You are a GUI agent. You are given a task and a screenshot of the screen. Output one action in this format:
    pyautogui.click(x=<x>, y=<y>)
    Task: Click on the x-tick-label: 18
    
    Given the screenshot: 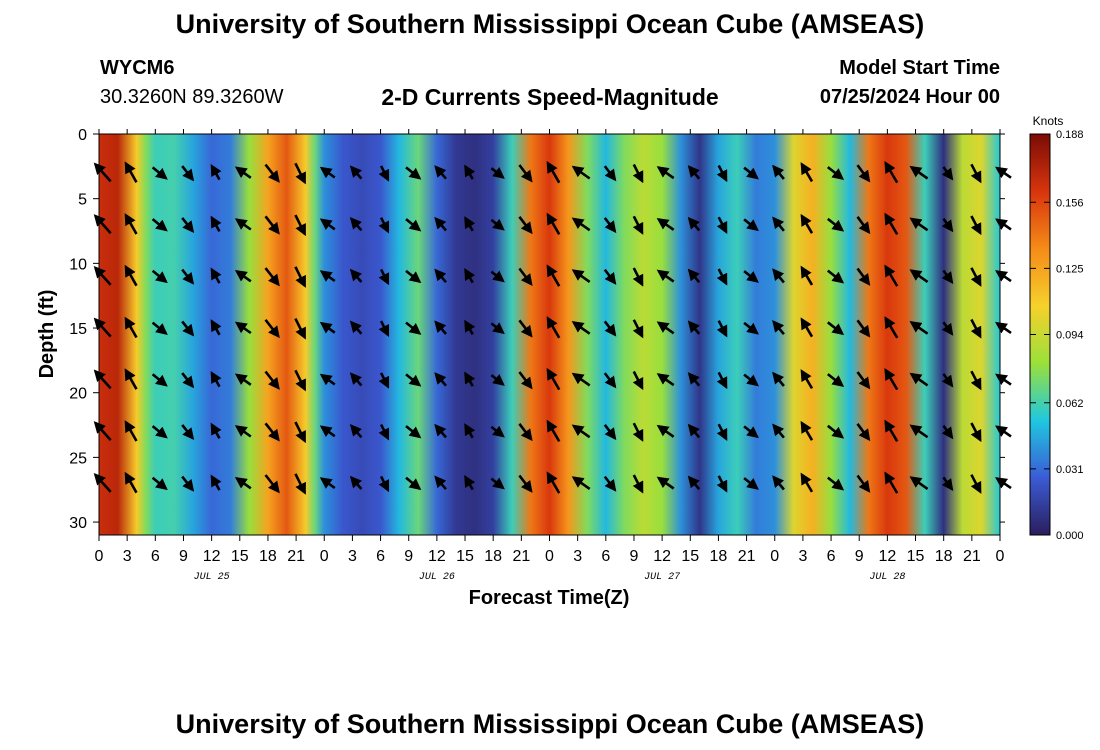 What is the action you would take?
    pyautogui.click(x=944, y=556)
    